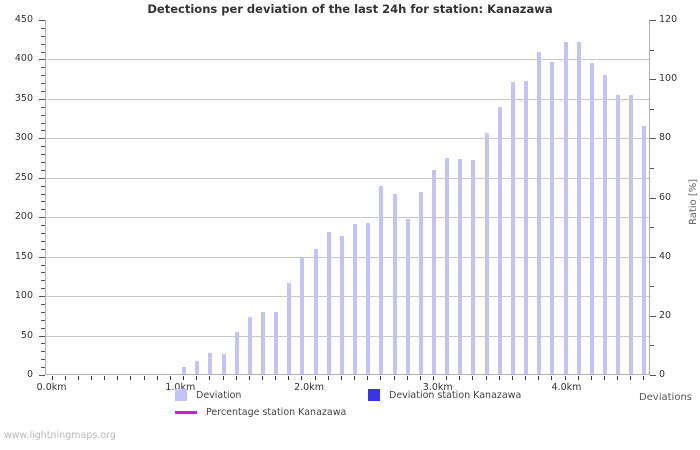 The width and height of the screenshot is (700, 450). Describe the element at coordinates (23, 256) in the screenshot. I see `y-tick-label: 150` at that location.